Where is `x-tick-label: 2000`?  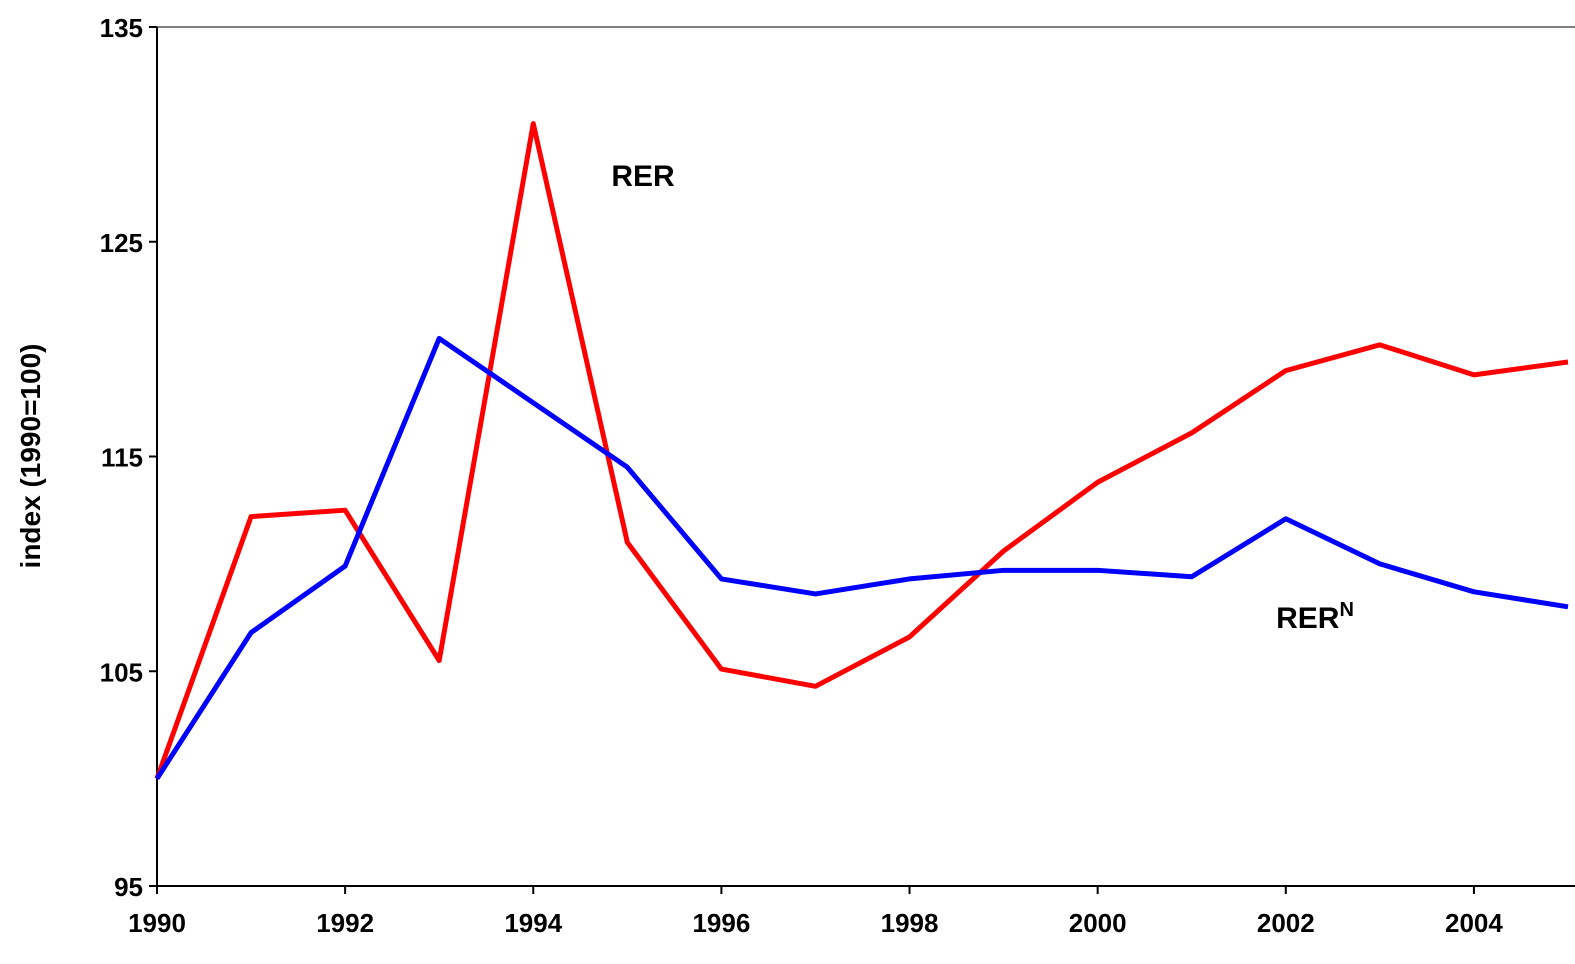
x-tick-label: 2000 is located at coordinates (1098, 923).